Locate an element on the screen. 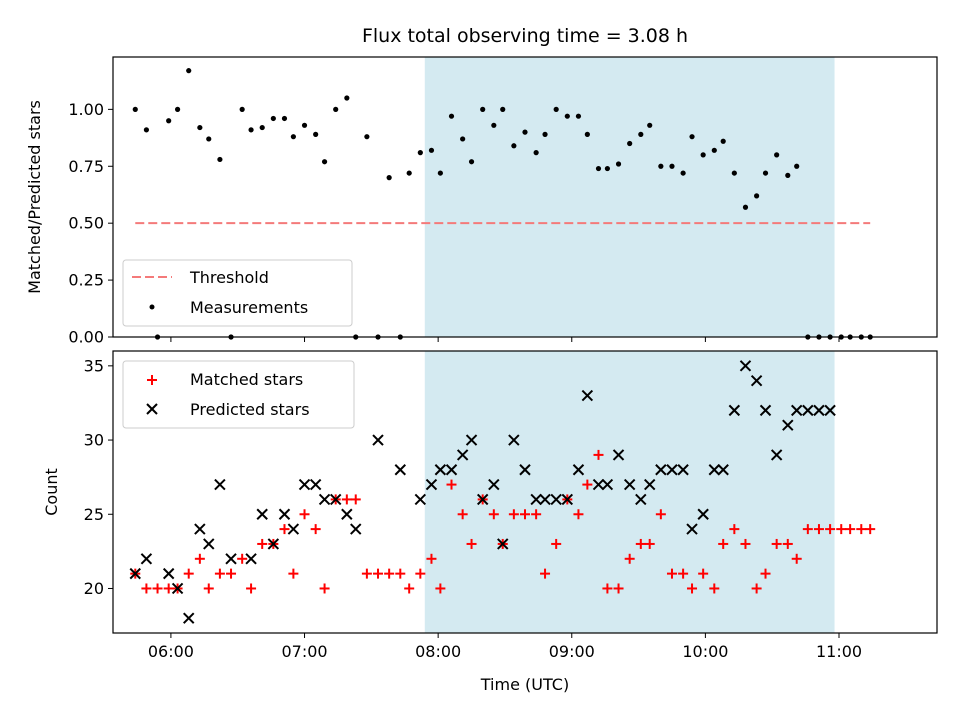  x-tick-label: 08:00 is located at coordinates (438, 651).